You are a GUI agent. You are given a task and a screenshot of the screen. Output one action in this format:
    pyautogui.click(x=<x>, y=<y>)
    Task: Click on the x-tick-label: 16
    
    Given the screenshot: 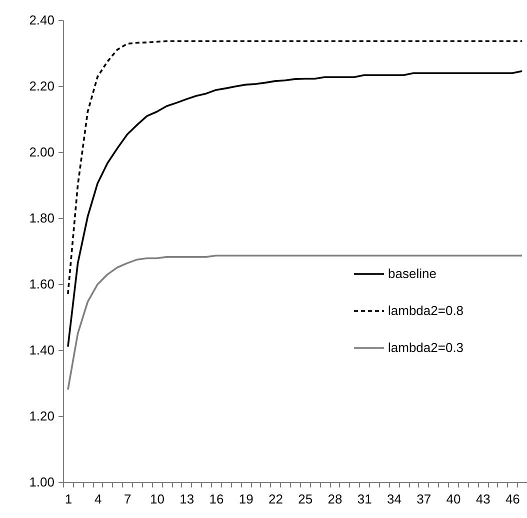 What is the action you would take?
    pyautogui.click(x=216, y=499)
    